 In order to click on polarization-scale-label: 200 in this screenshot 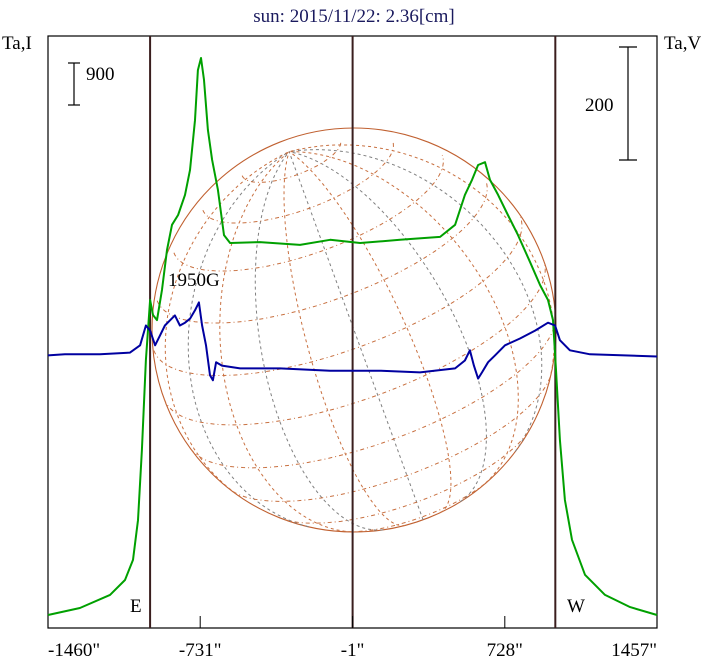, I will do `click(599, 105)`.